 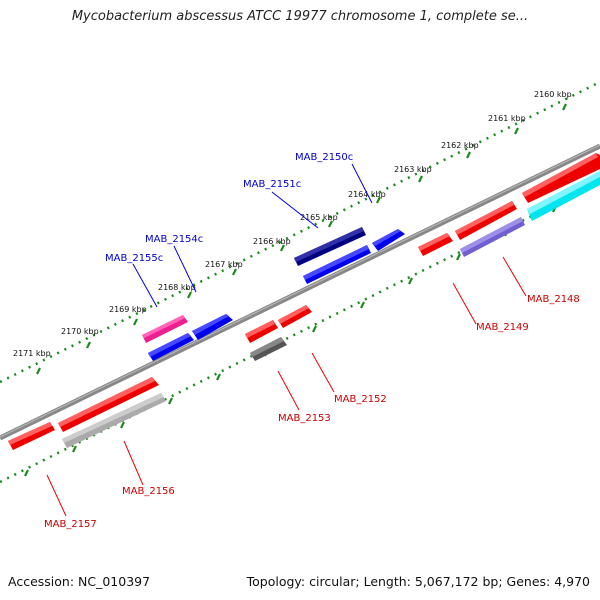 What do you see at coordinates (486, 220) in the screenshot?
I see `gene-mab-2149-red-a` at bounding box center [486, 220].